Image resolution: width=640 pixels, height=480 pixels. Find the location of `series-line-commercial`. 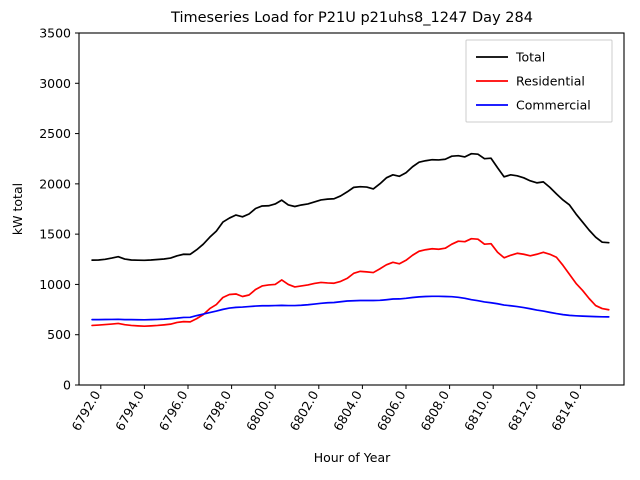

series-line-commercial is located at coordinates (350, 308).